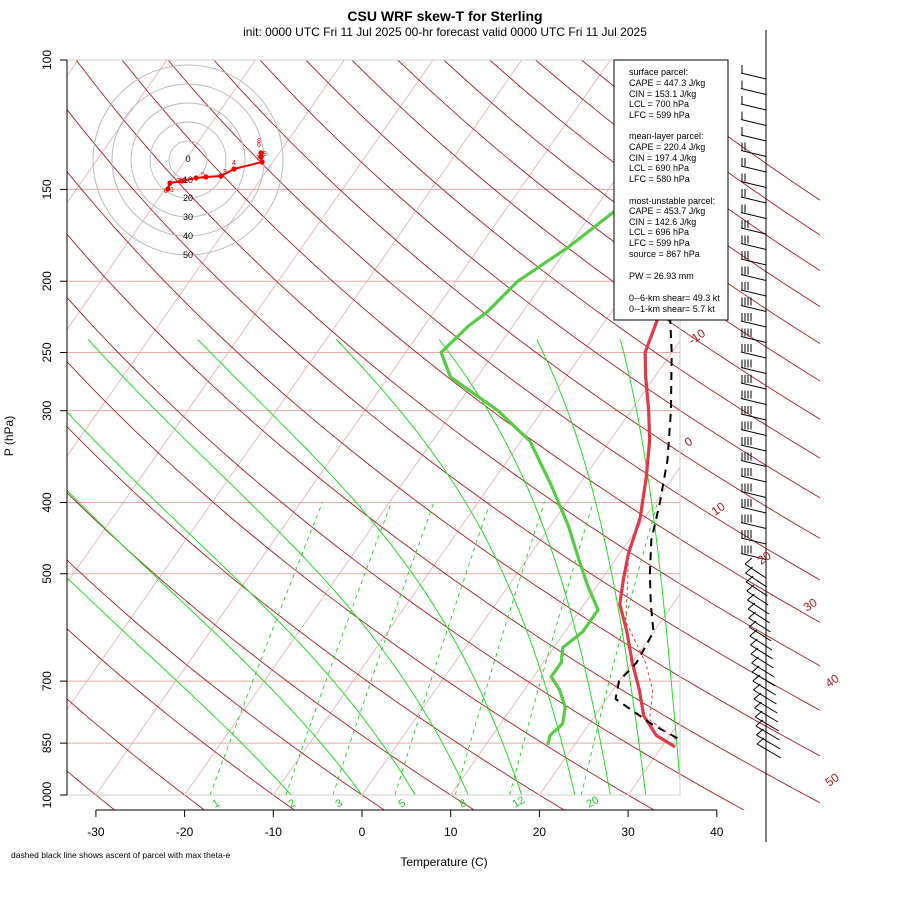 The image size is (900, 900). Describe the element at coordinates (96, 832) in the screenshot. I see `x-tick-label: -30` at that location.